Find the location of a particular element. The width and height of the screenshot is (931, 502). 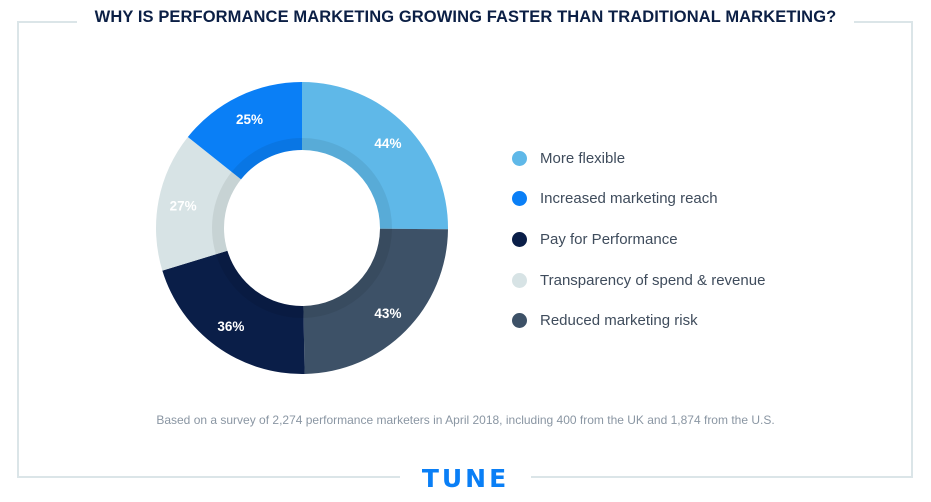

legend-item: Reduced marketing risk is located at coordinates (638, 320).